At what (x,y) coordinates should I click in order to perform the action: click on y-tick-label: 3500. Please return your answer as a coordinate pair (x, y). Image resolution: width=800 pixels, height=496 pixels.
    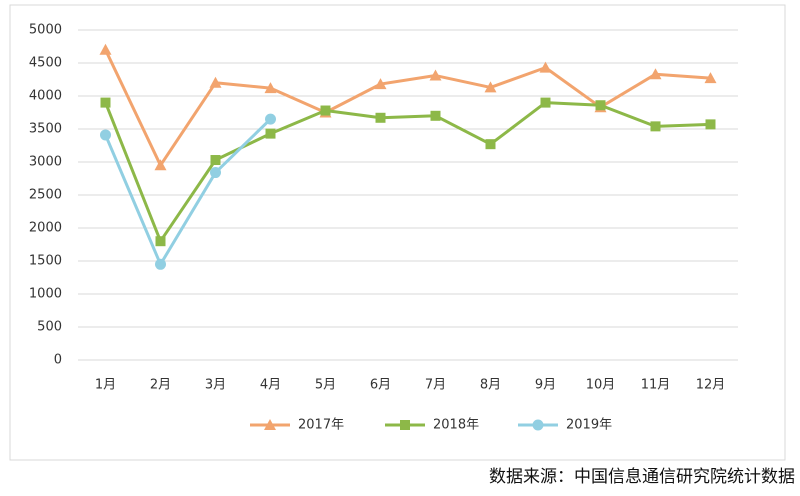
    Looking at the image, I should click on (45, 129).